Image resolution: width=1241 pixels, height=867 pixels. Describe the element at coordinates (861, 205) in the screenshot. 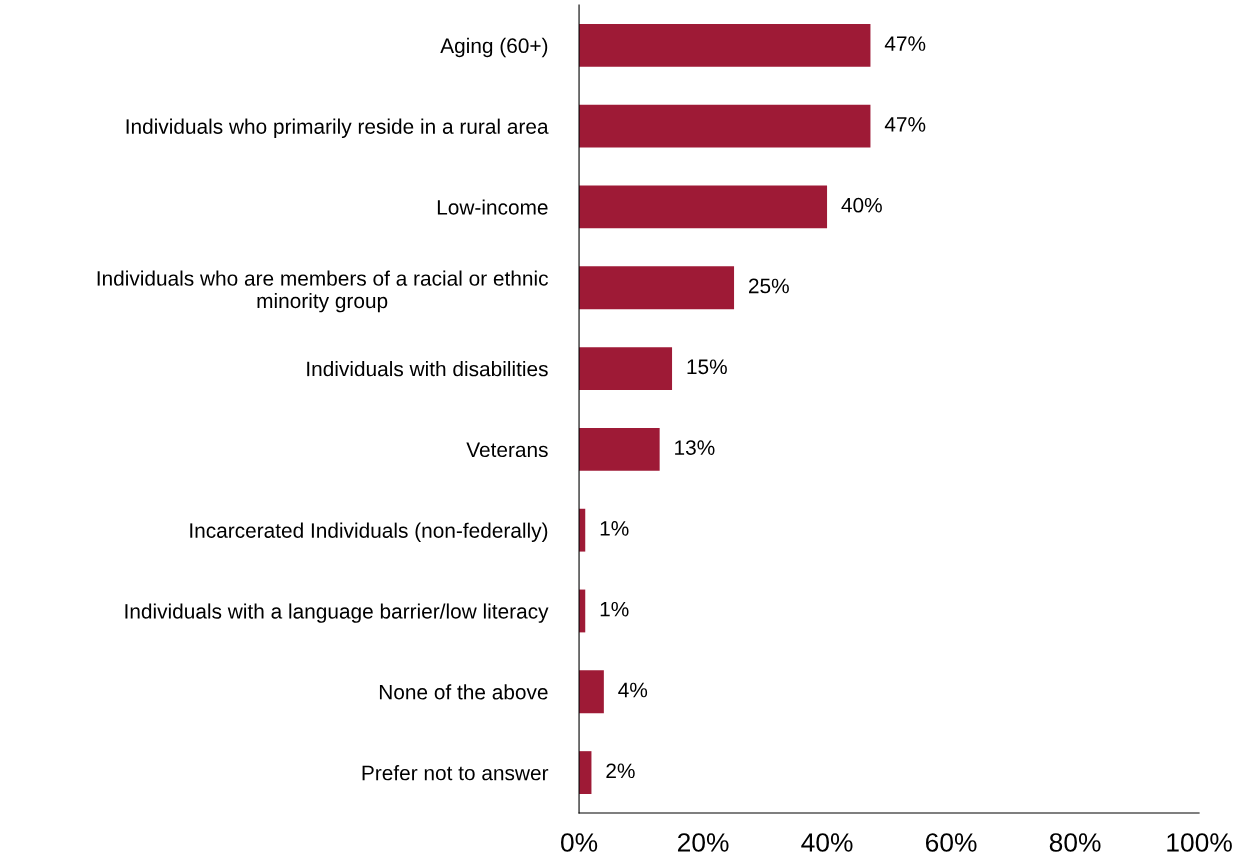

I see `data-label: 40%` at that location.